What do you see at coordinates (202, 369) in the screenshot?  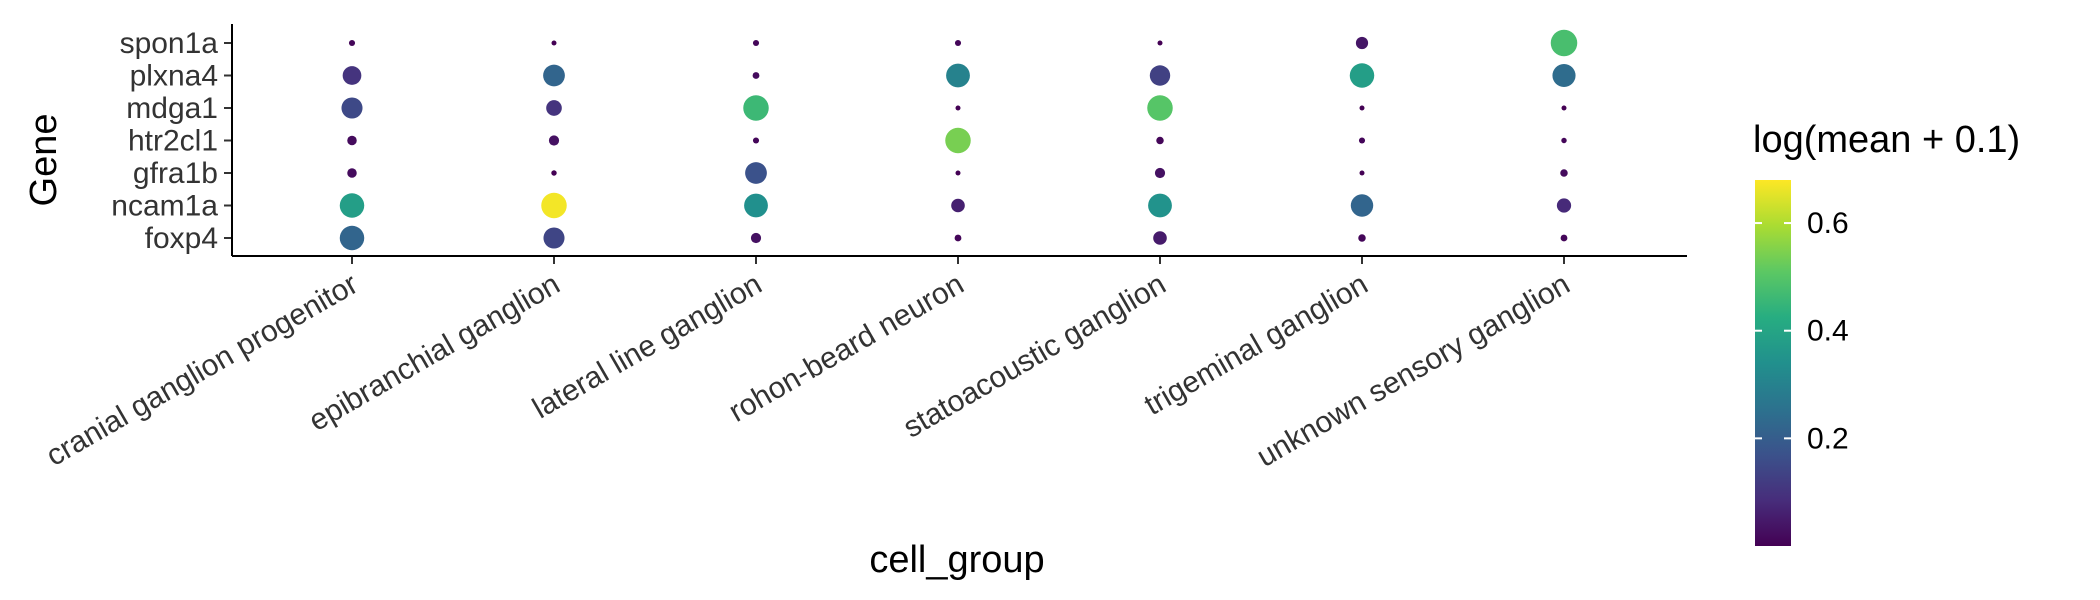 I see `x-tick-label: cranial ganglion progenitor` at bounding box center [202, 369].